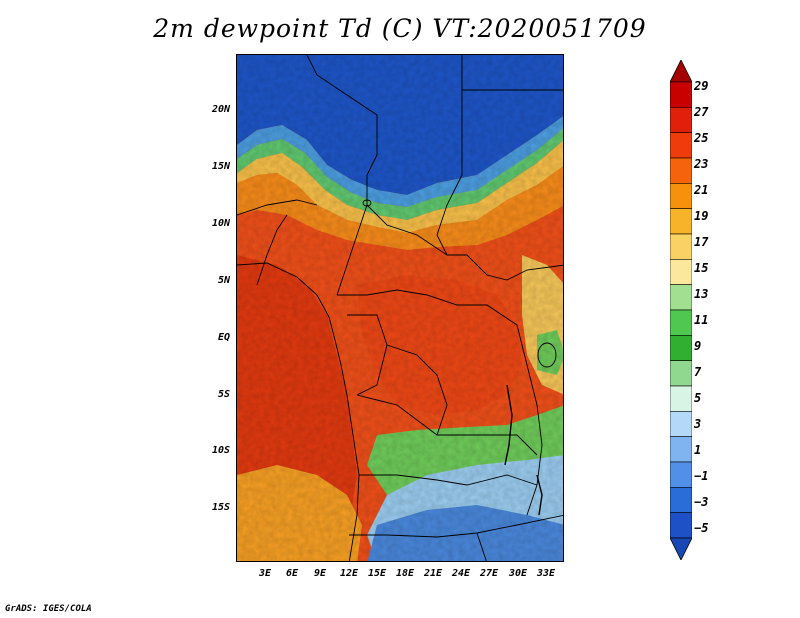 This screenshot has height=618, width=800. I want to click on lon-label-9e: 9E, so click(320, 573).